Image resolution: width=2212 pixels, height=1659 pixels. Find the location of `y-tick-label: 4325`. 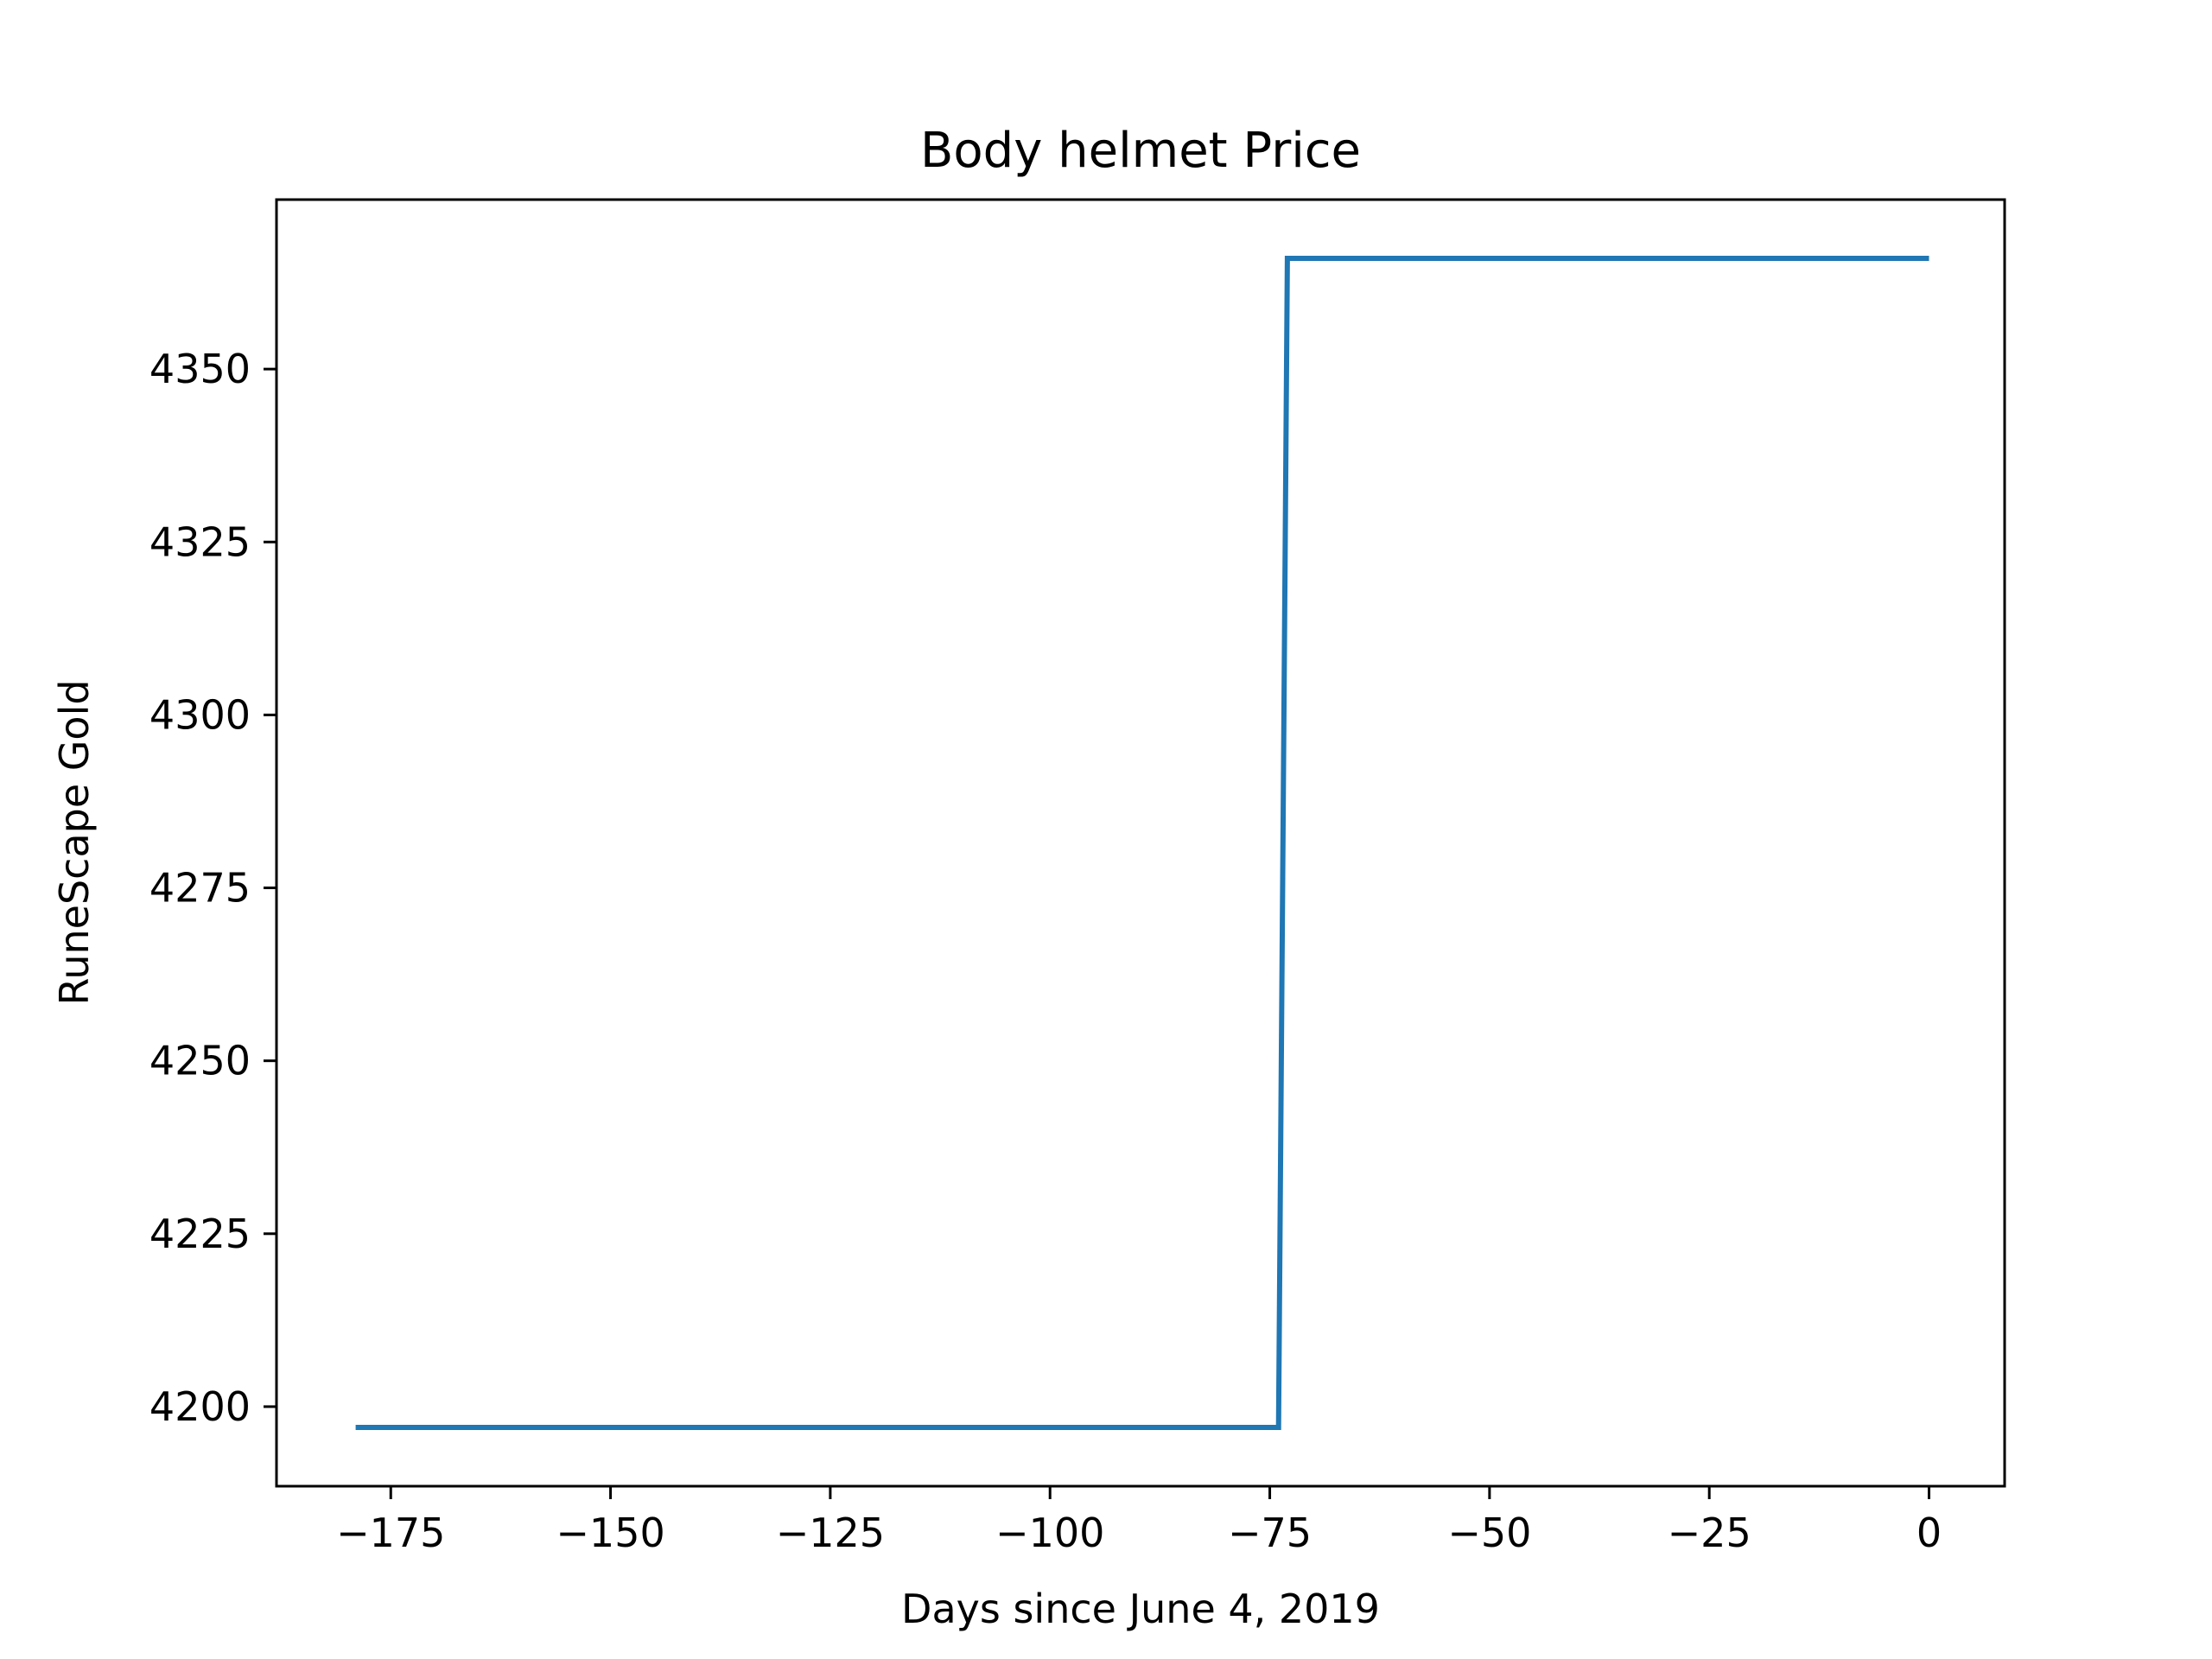

y-tick-label: 4325 is located at coordinates (200, 541).